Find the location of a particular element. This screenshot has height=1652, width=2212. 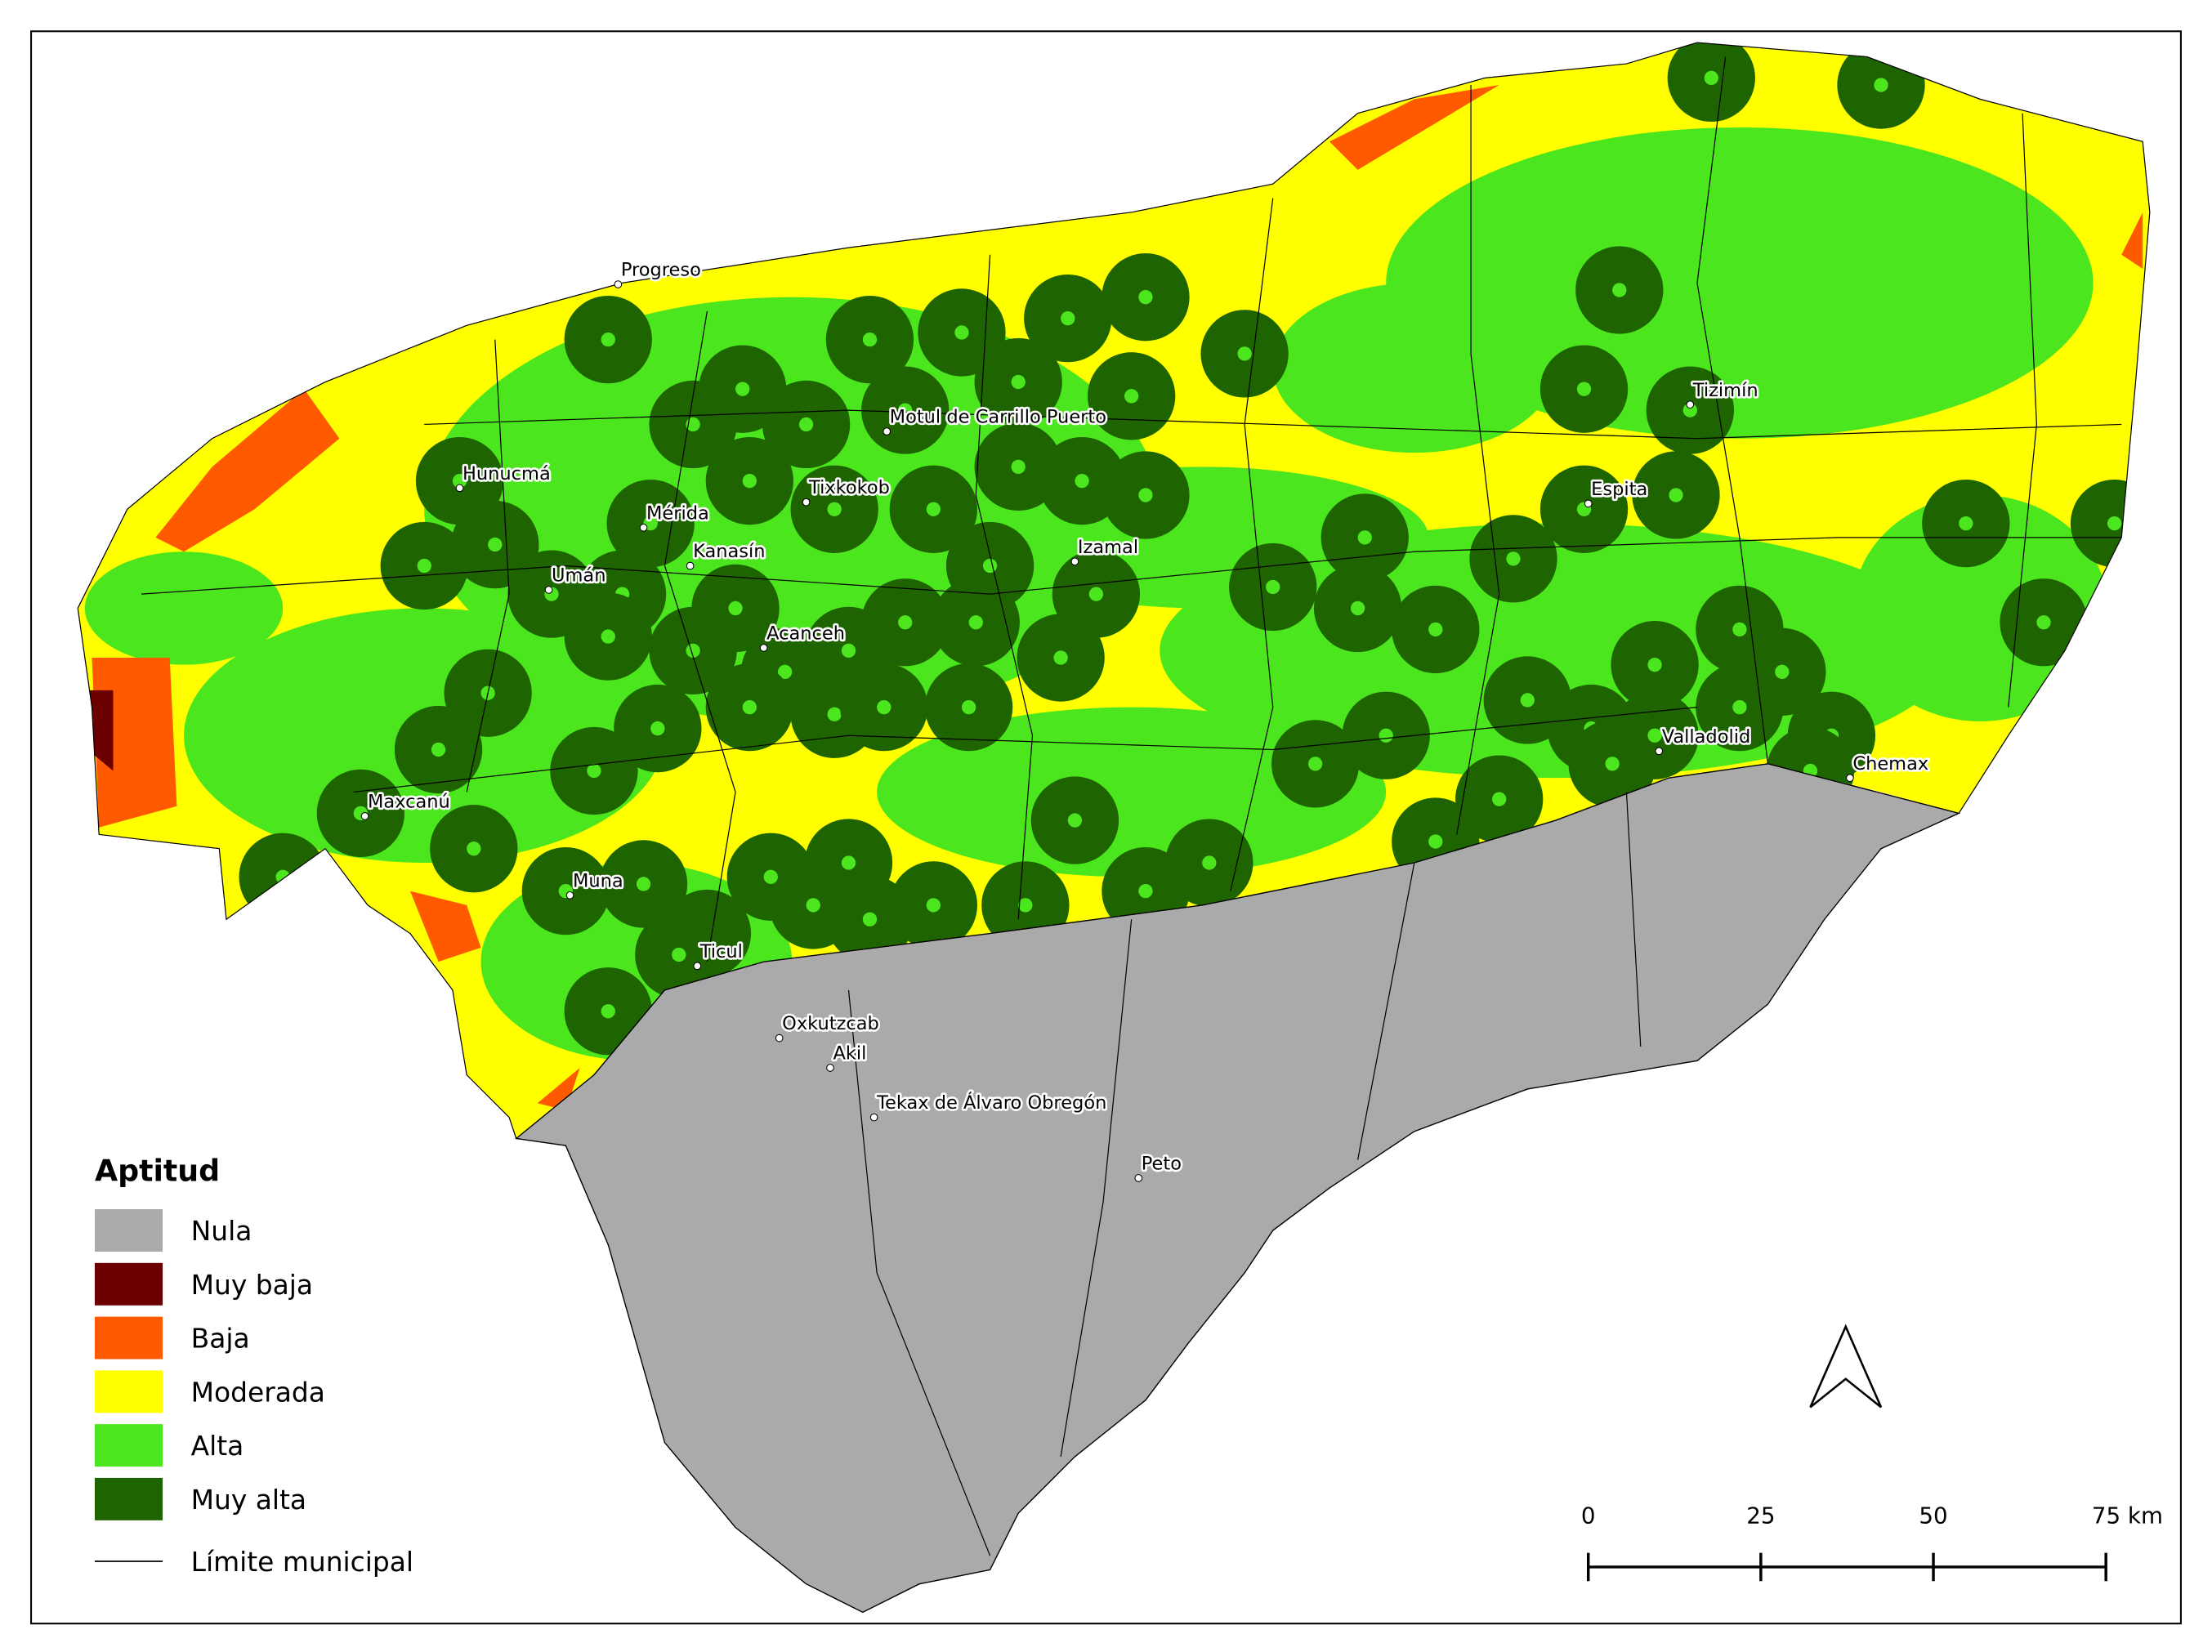

north-arrow is located at coordinates (1846, 1366).